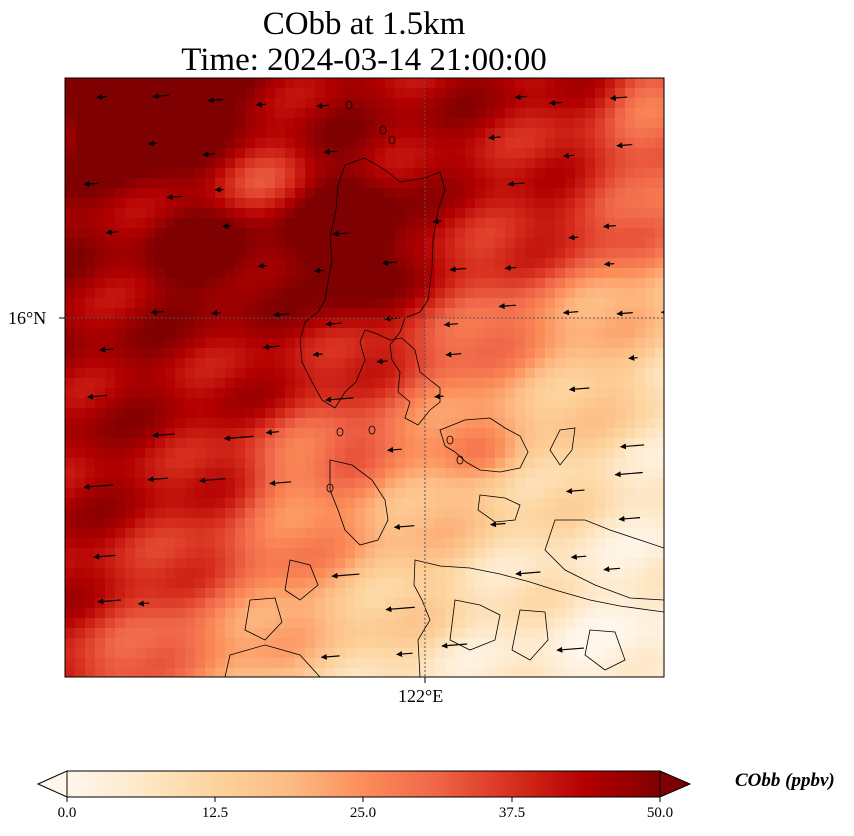 The width and height of the screenshot is (854, 836). Describe the element at coordinates (450, 440) in the screenshot. I see `island-outline` at that location.